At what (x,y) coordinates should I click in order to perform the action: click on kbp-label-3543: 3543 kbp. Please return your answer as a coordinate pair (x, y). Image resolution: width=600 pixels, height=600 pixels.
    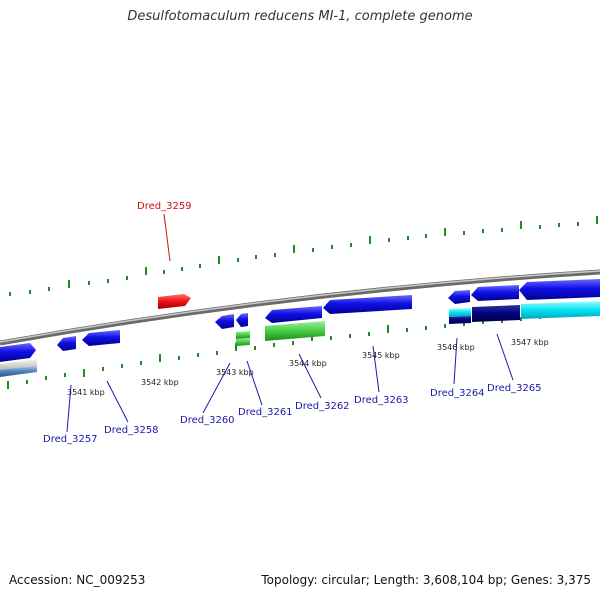
    Looking at the image, I should click on (235, 372).